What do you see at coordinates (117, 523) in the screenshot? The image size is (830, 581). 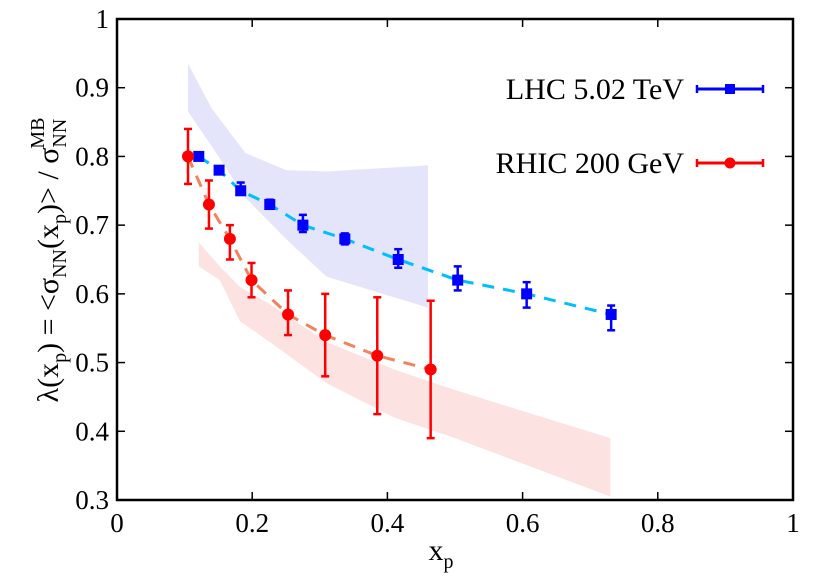 I see `x-tick-label: 0` at bounding box center [117, 523].